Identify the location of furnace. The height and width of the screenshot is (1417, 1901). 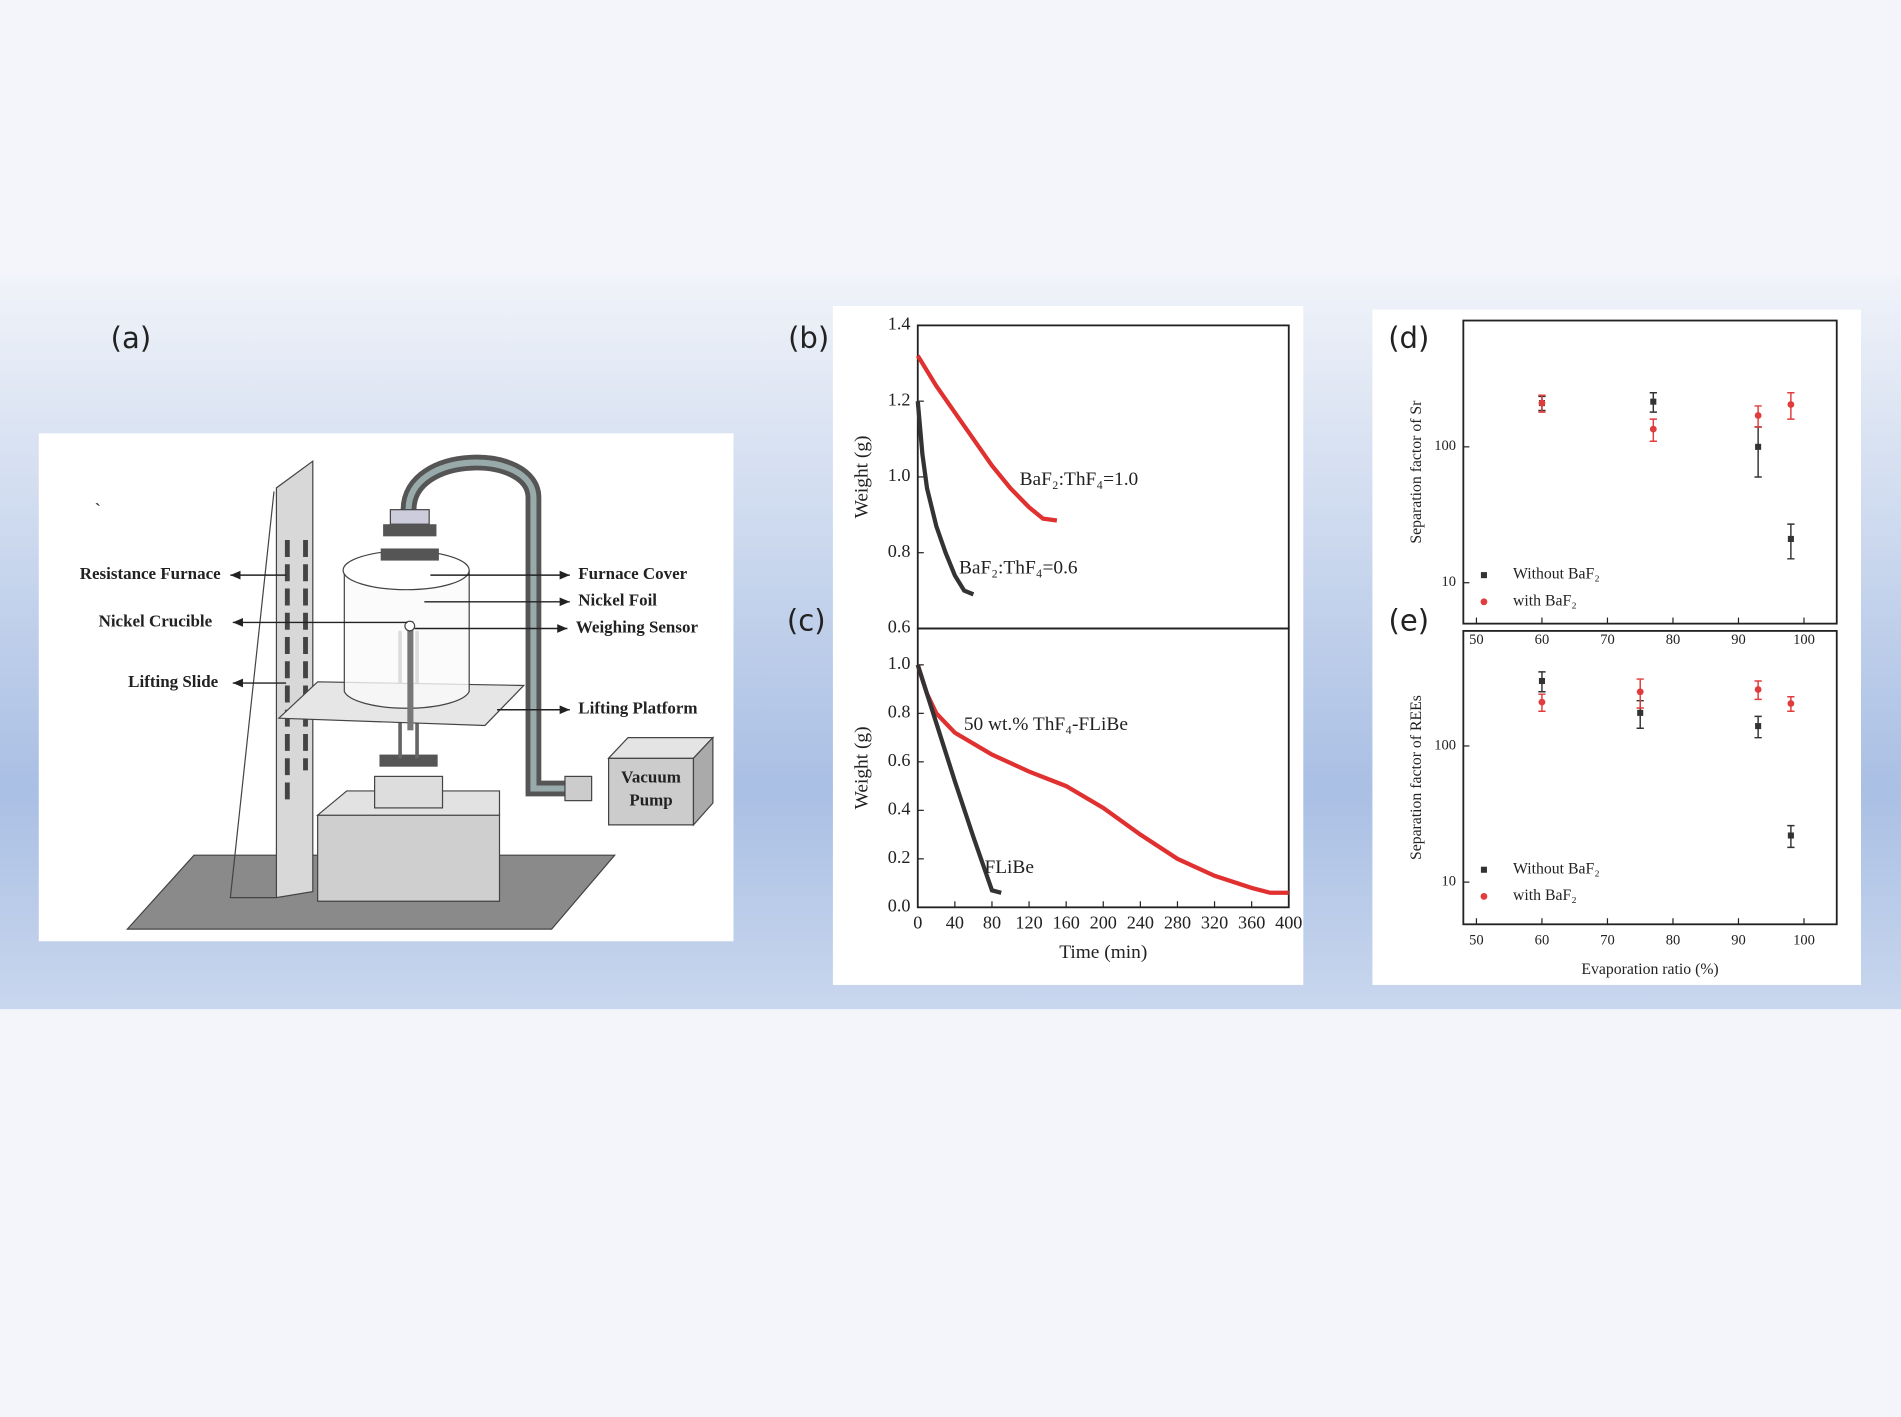
(406, 639).